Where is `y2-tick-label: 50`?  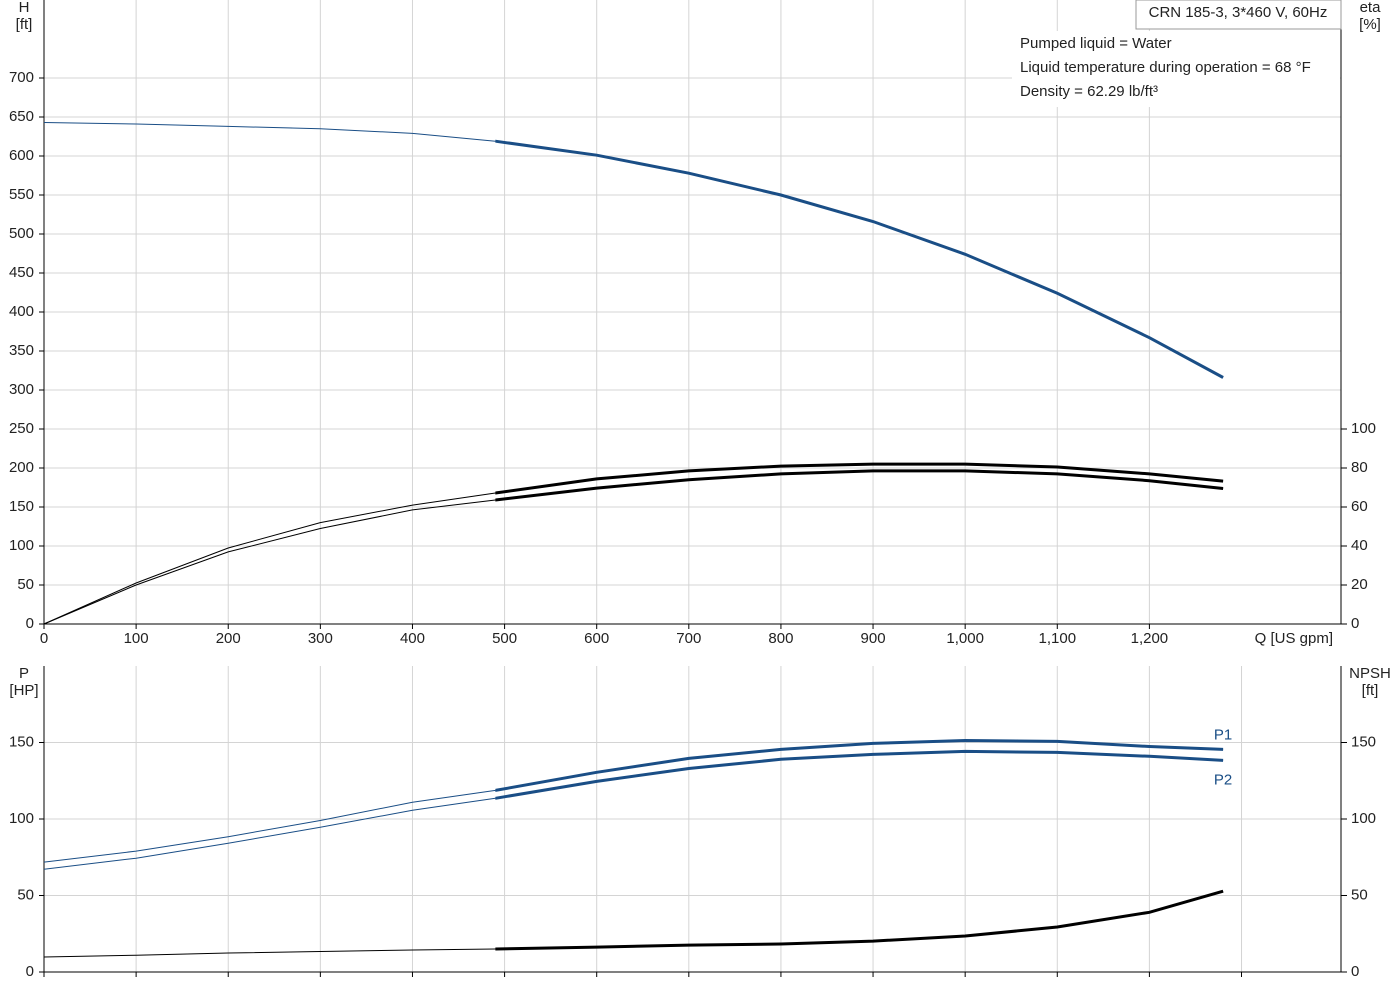 y2-tick-label: 50 is located at coordinates (1359, 894).